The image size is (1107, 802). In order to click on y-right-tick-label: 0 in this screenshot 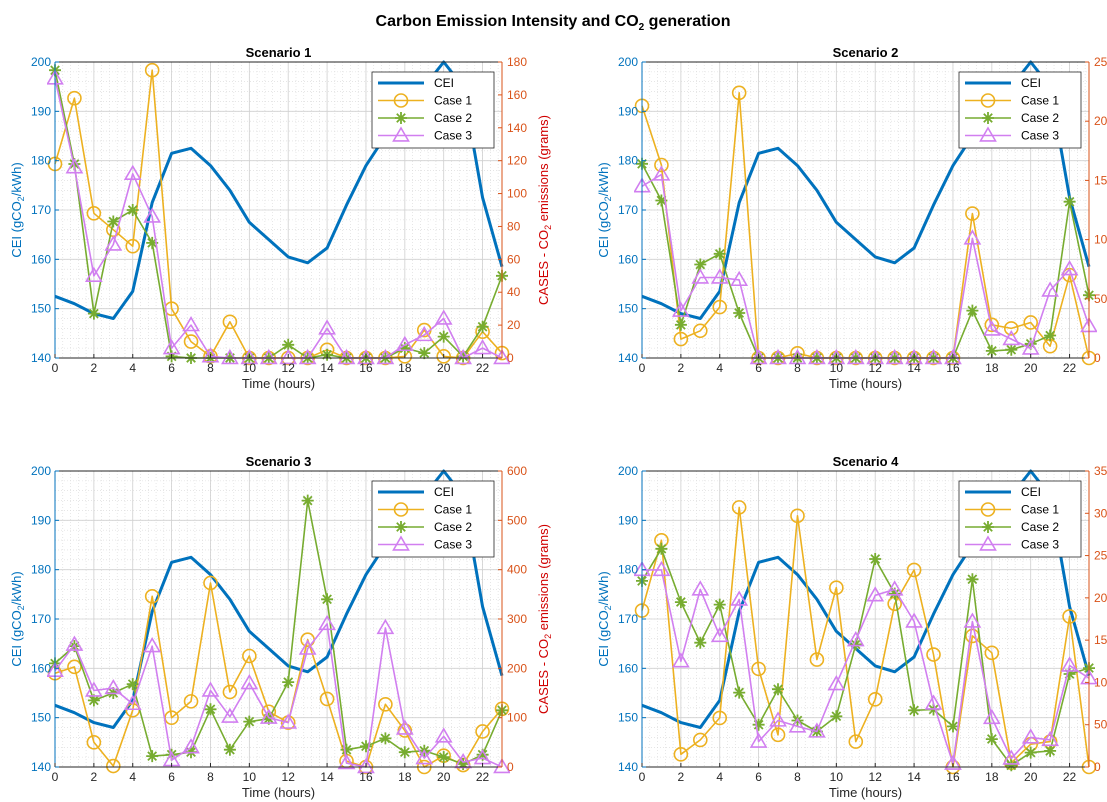, I will do `click(1097, 767)`.